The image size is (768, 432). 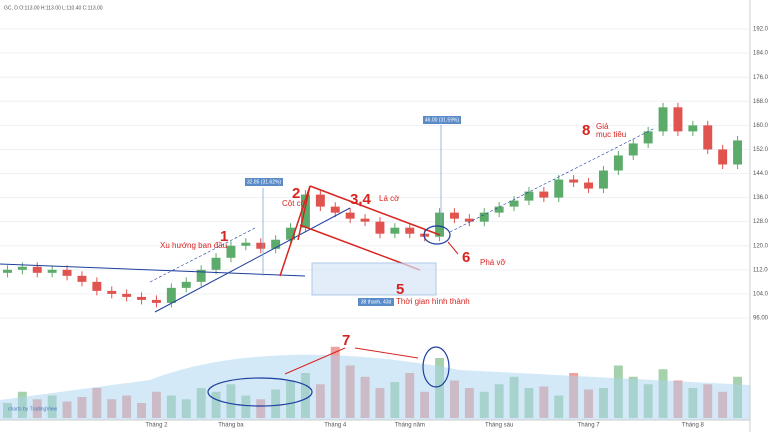 I want to click on label: 38 thanh, 43d, so click(x=376, y=302).